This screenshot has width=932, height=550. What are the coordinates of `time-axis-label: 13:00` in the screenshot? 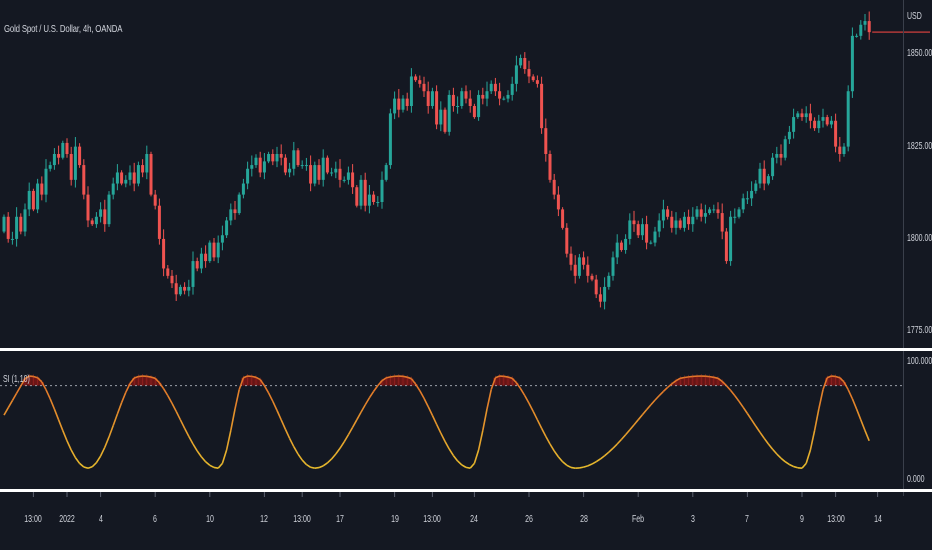 It's located at (302, 519).